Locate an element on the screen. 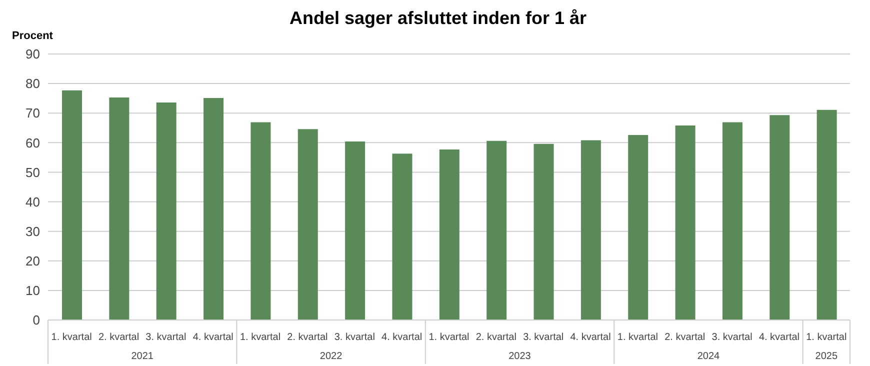 The width and height of the screenshot is (870, 366). y-tick-label: 70 is located at coordinates (33, 113).